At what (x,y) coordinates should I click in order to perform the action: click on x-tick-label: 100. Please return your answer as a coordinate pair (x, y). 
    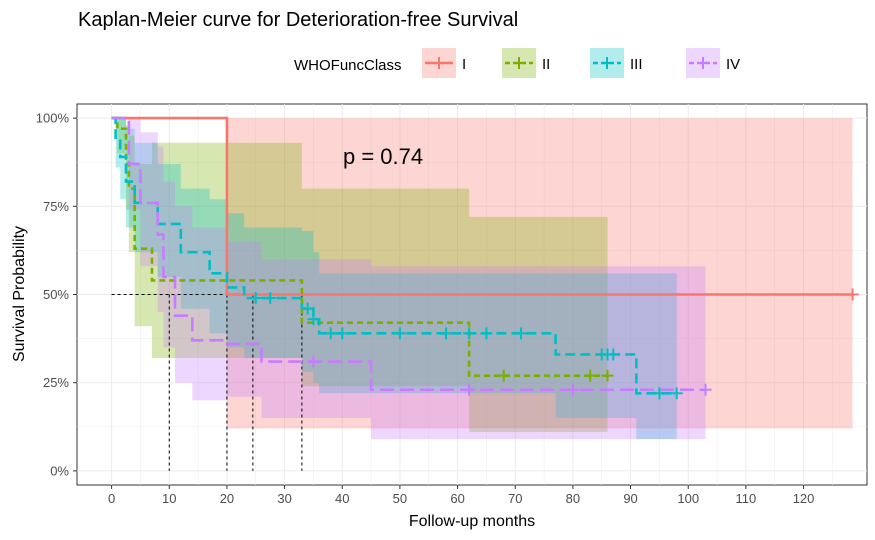
    Looking at the image, I should click on (688, 498).